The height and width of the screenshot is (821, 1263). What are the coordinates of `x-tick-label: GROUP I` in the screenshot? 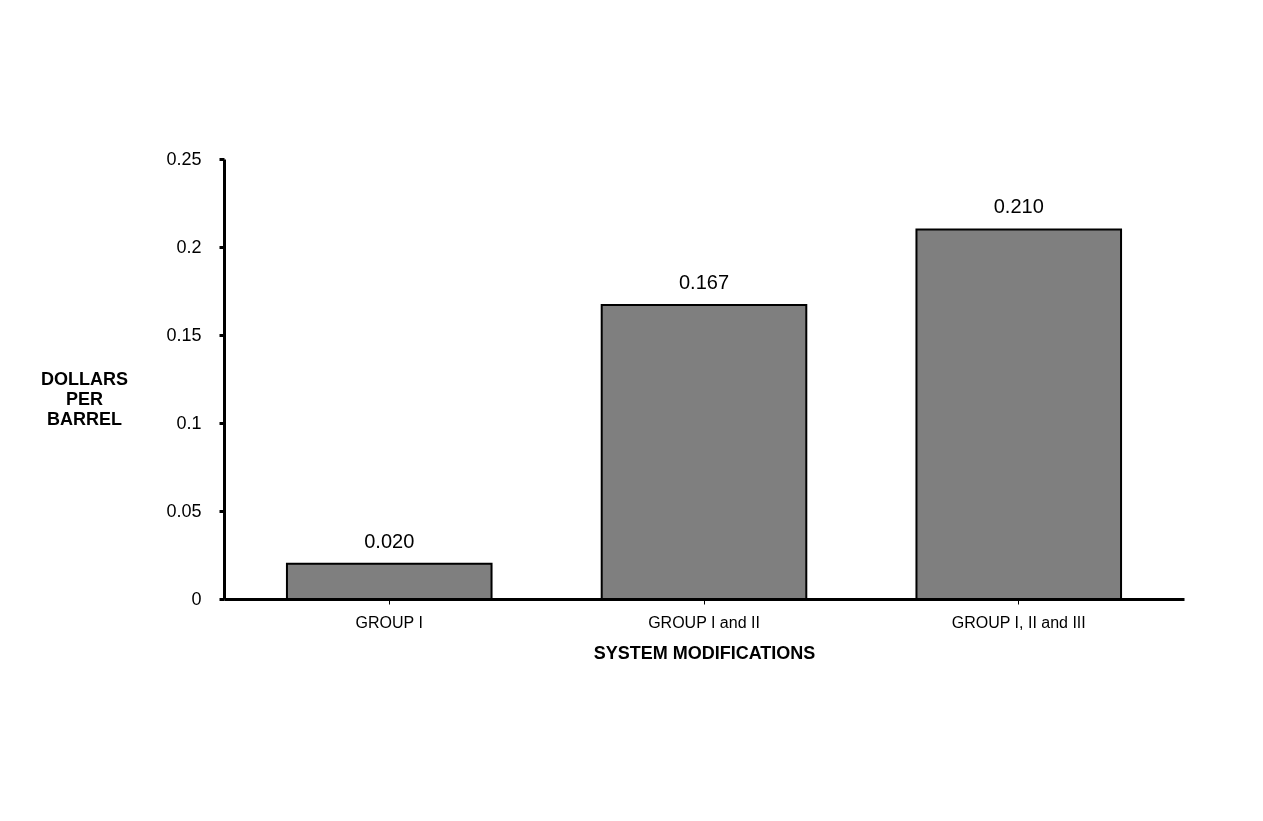 It's located at (389, 622).